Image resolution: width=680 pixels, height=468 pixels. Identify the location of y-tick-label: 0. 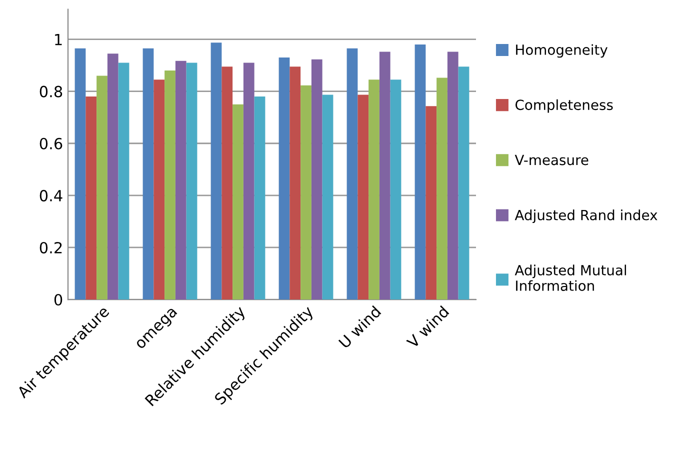
(58, 300).